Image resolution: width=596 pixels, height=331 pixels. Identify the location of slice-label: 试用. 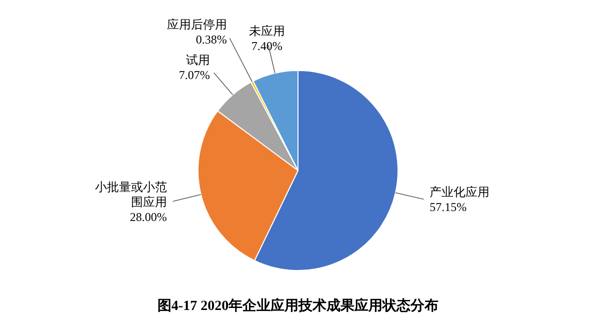
(198, 59).